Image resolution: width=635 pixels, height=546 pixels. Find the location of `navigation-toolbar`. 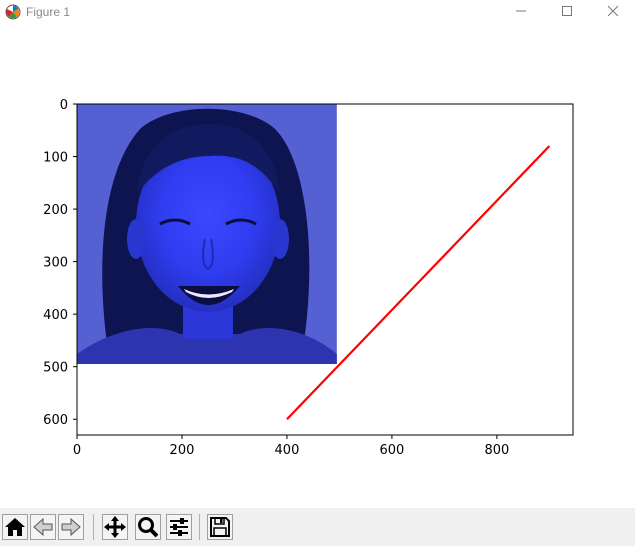

navigation-toolbar is located at coordinates (317, 527).